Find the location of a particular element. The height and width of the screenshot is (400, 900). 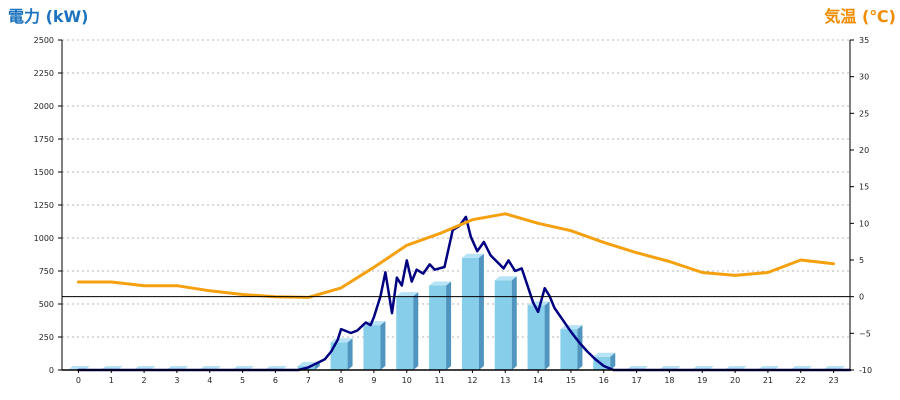

right-axis-title: 気温 (℃) is located at coordinates (860, 16).